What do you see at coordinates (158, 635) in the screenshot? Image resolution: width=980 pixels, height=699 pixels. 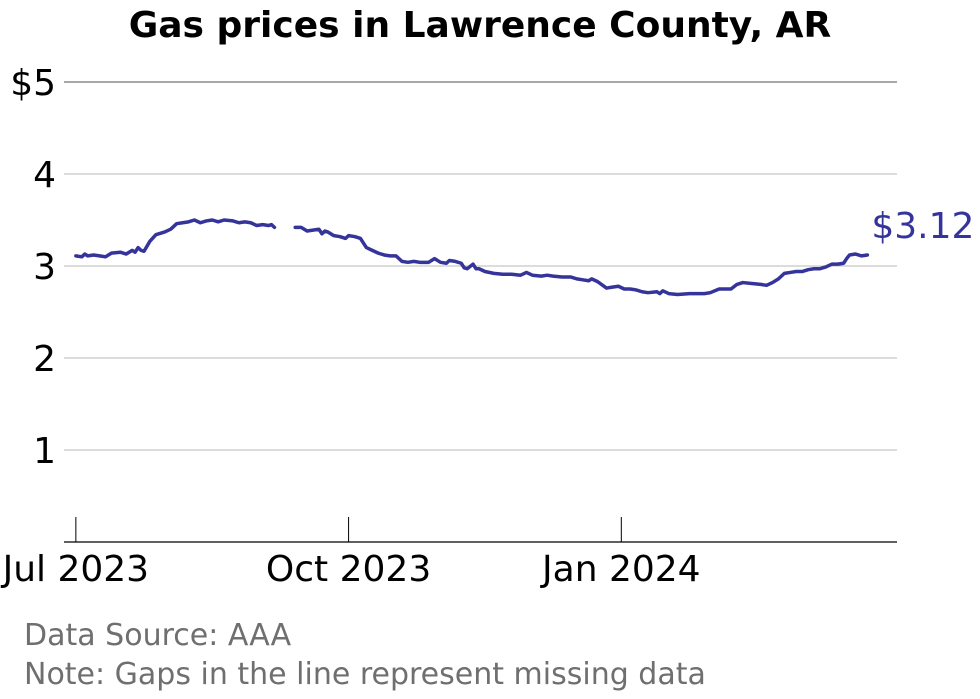 I see `data-source-note: Data Source: AAA` at bounding box center [158, 635].